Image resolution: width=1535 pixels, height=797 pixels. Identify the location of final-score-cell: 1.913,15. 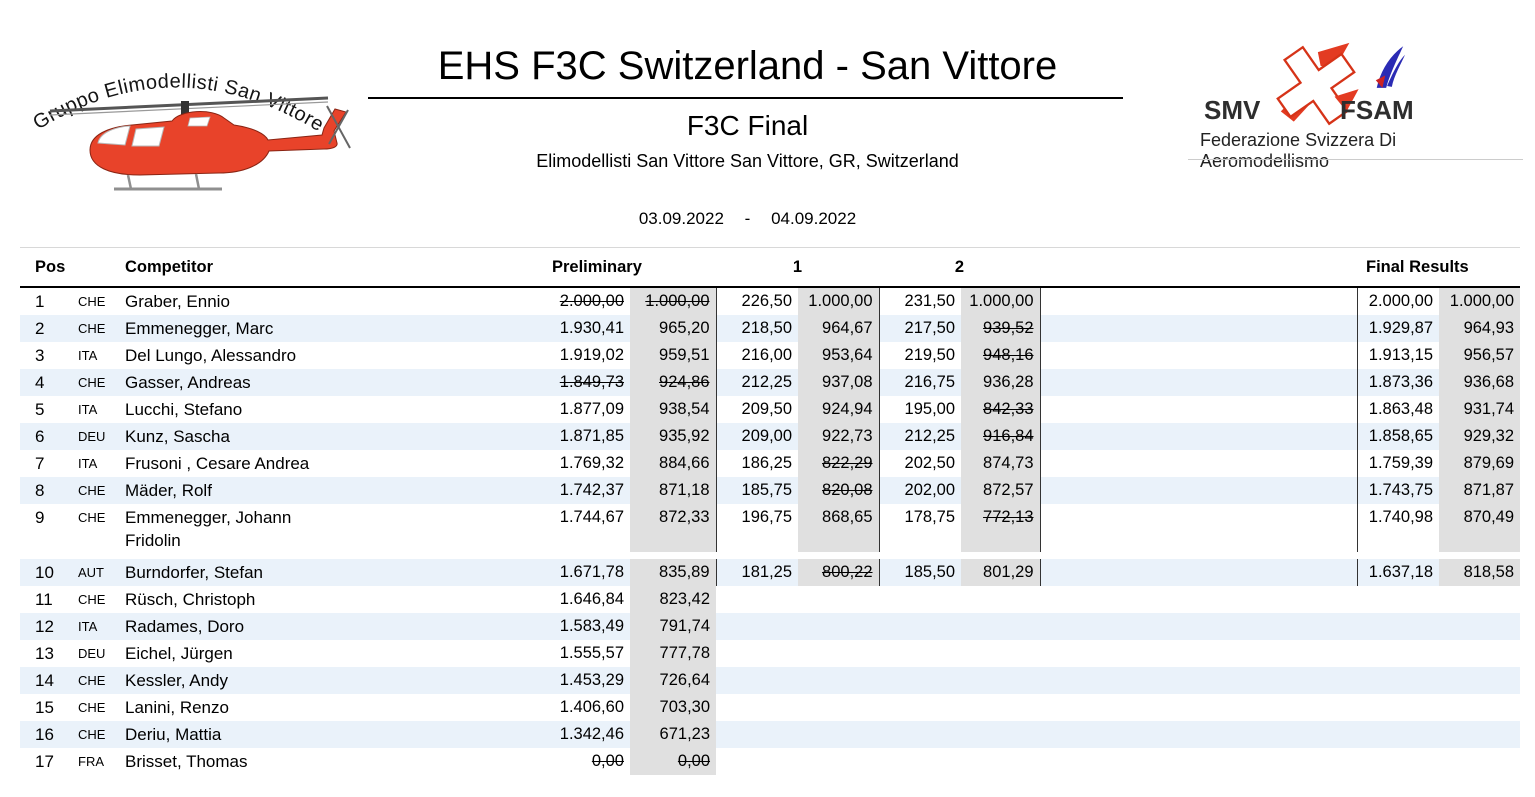
(1398, 355).